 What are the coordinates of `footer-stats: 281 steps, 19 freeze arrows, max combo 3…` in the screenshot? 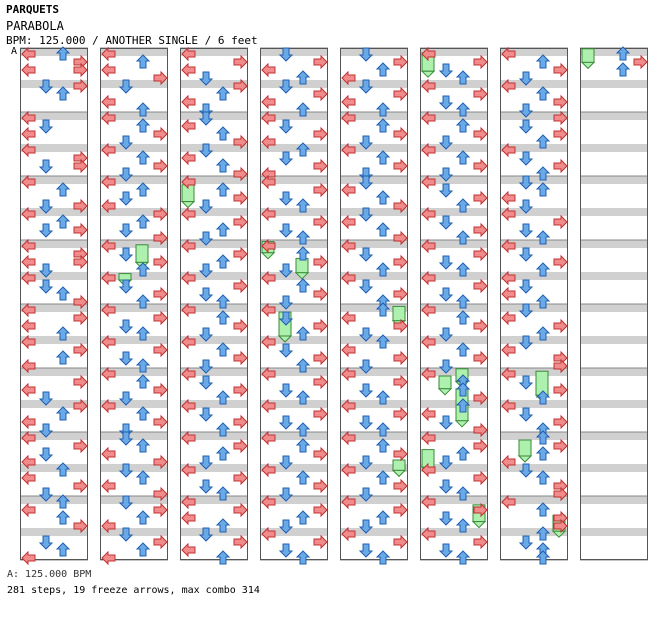 It's located at (133, 590).